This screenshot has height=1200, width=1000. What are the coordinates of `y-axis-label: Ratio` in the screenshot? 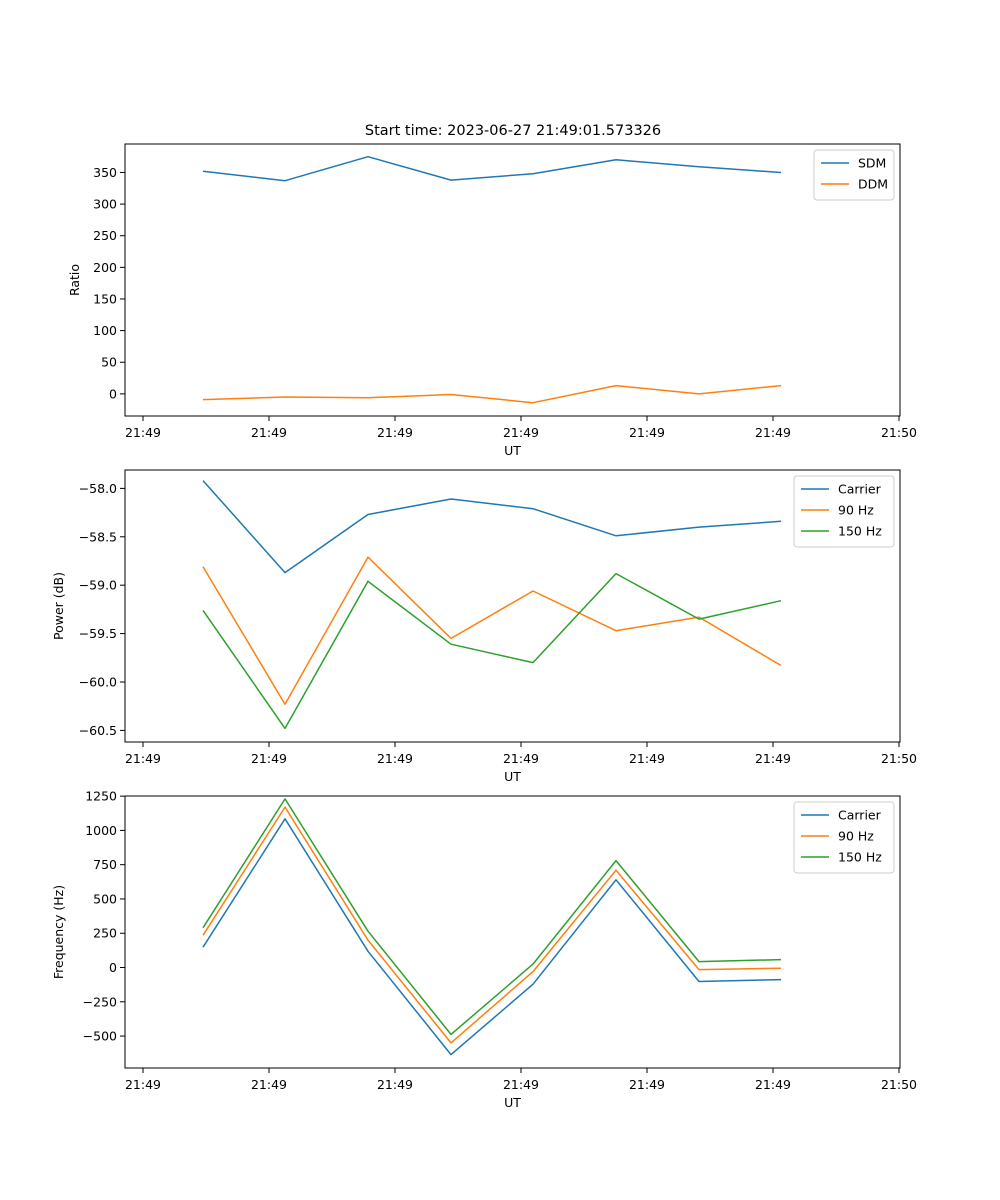 It's located at (74, 280).